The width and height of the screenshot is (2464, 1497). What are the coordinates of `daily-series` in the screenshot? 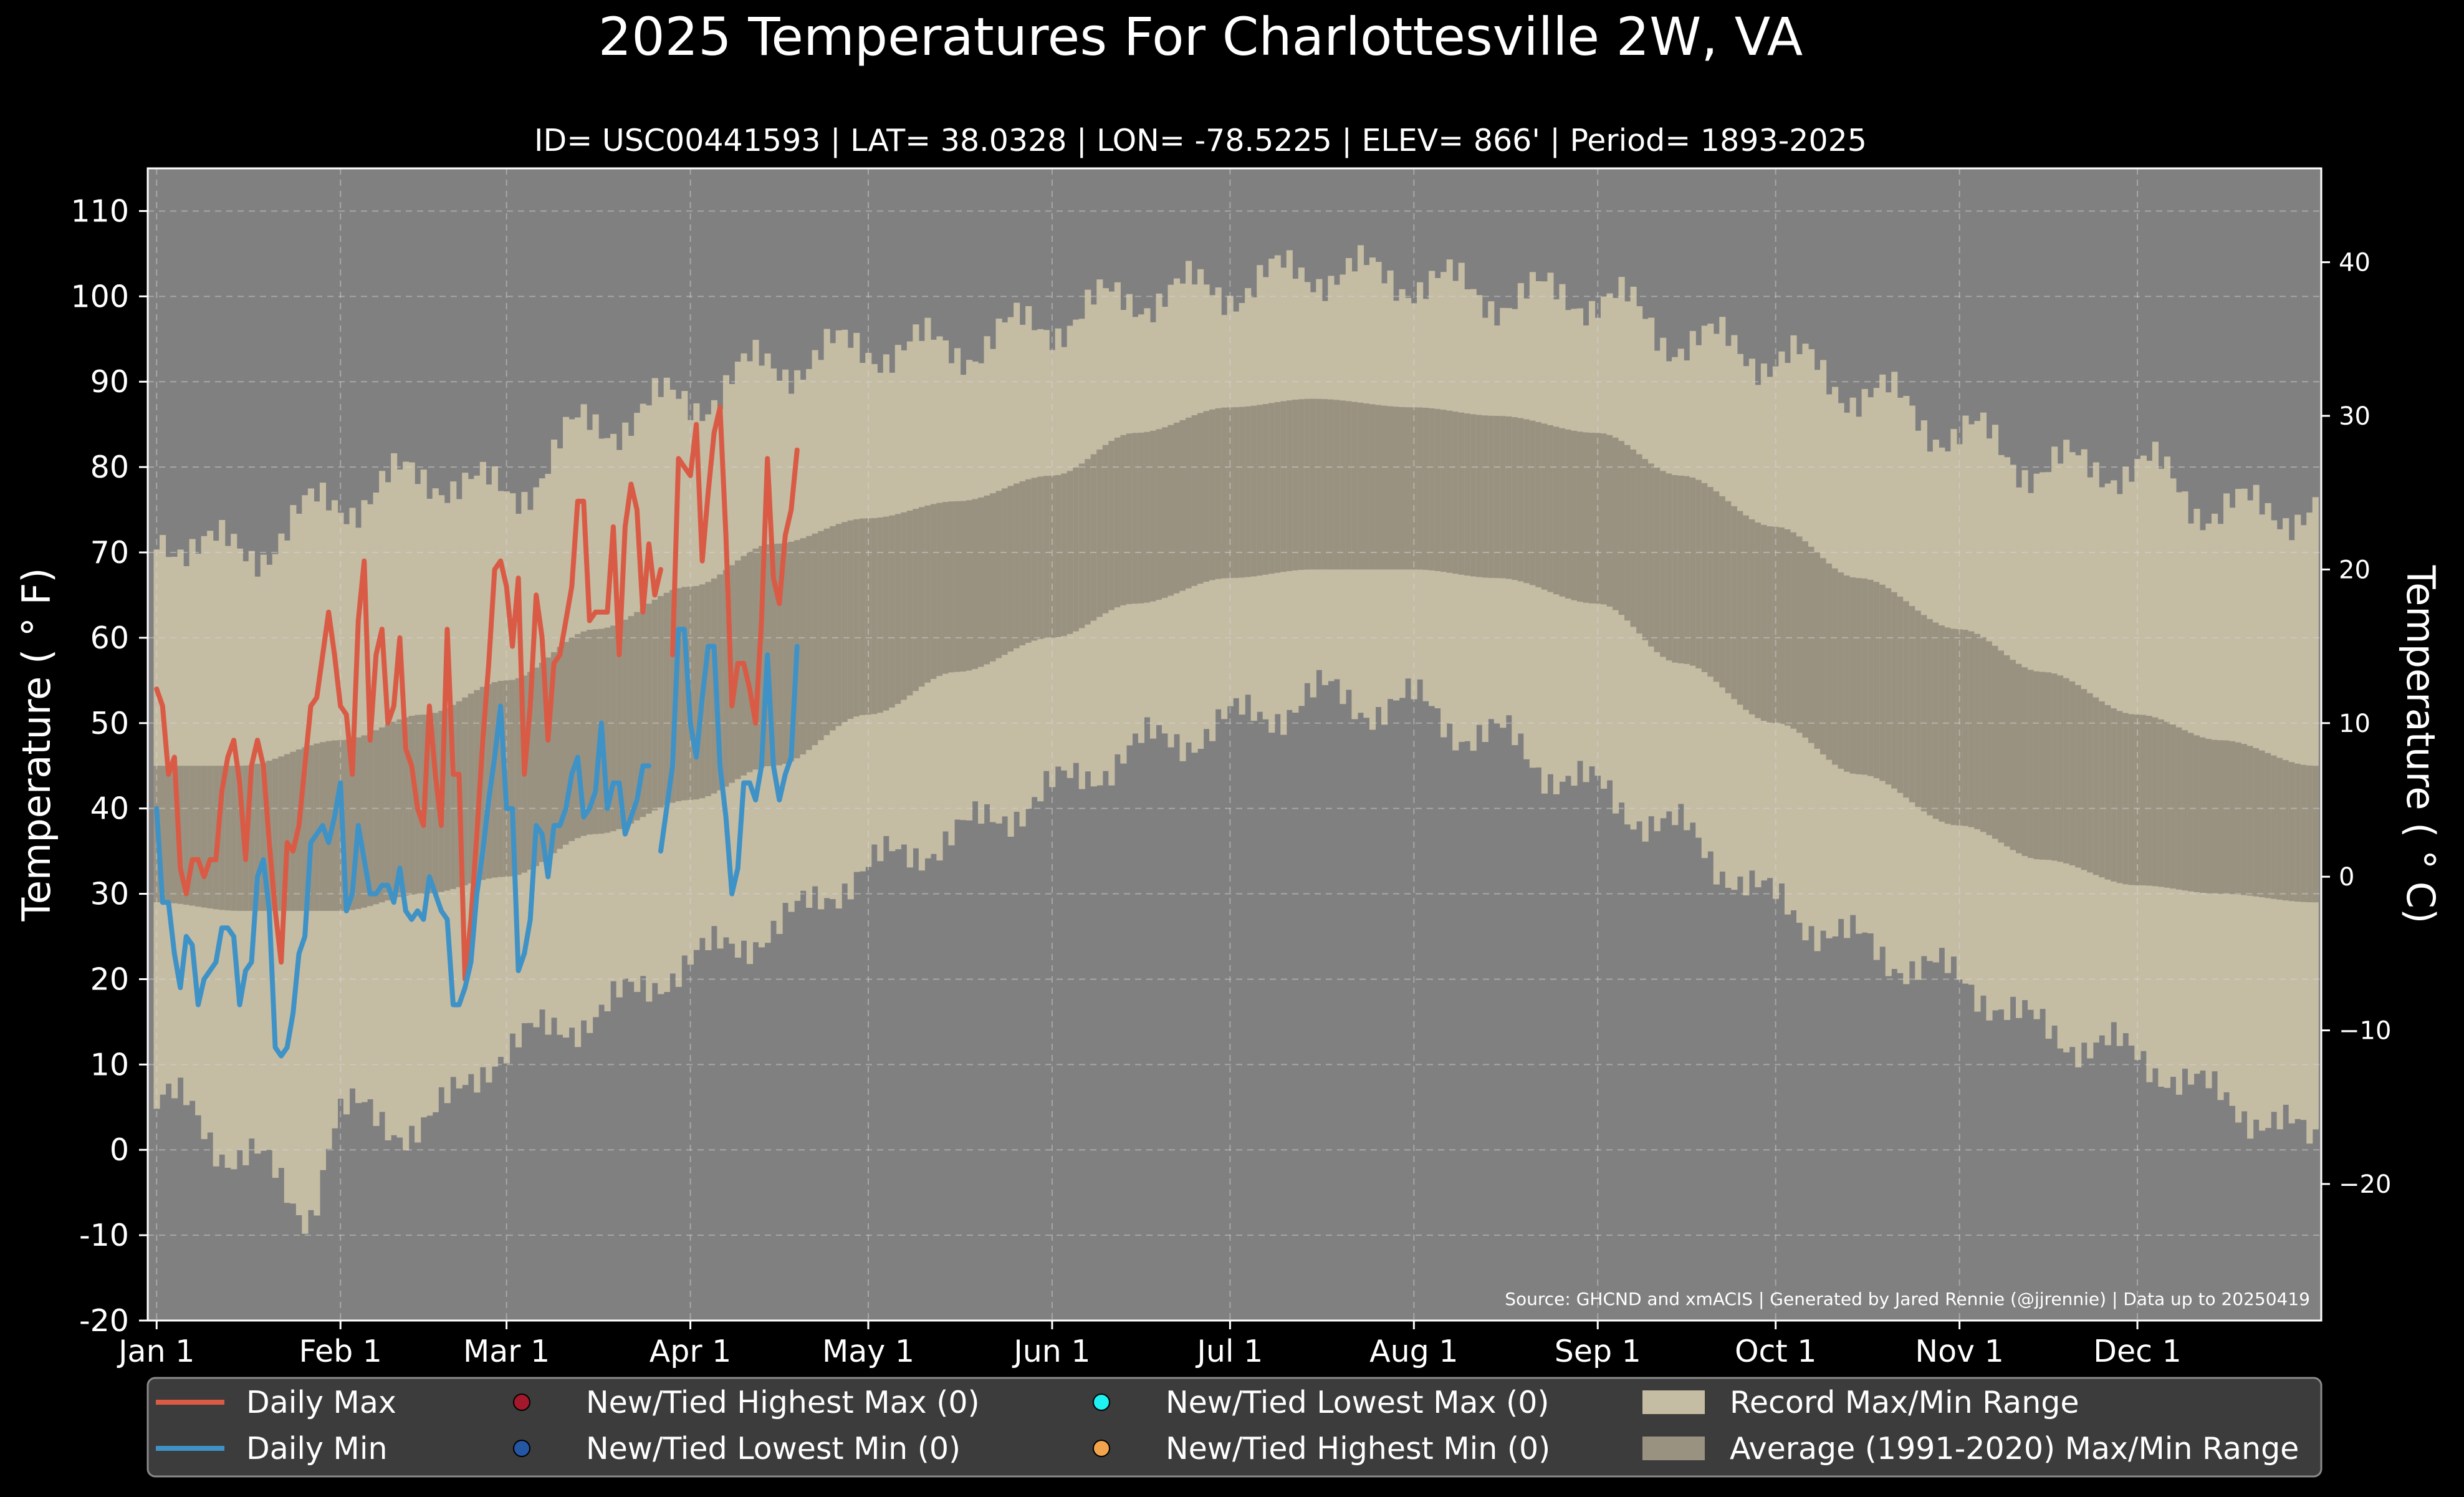 It's located at (477, 732).